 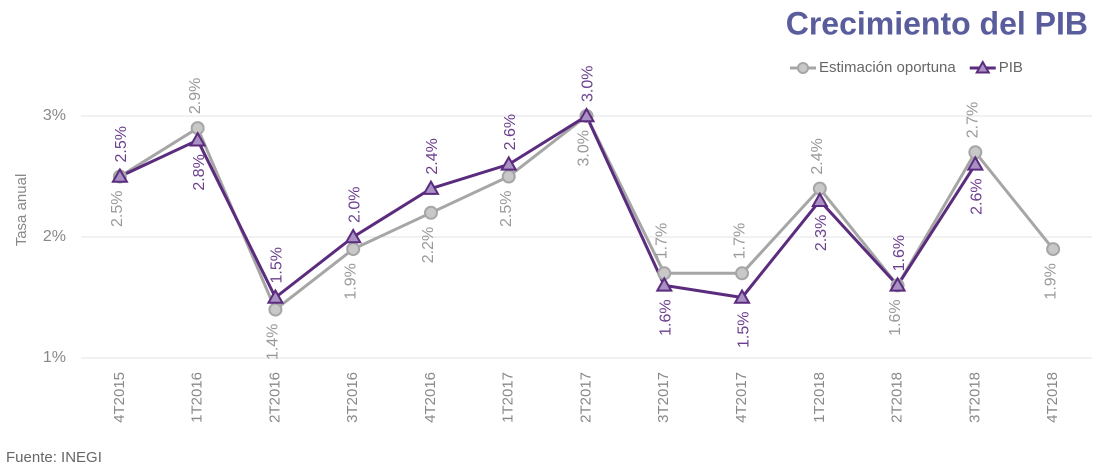 I want to click on x-tick-label: 3T2016, so click(x=352, y=397).